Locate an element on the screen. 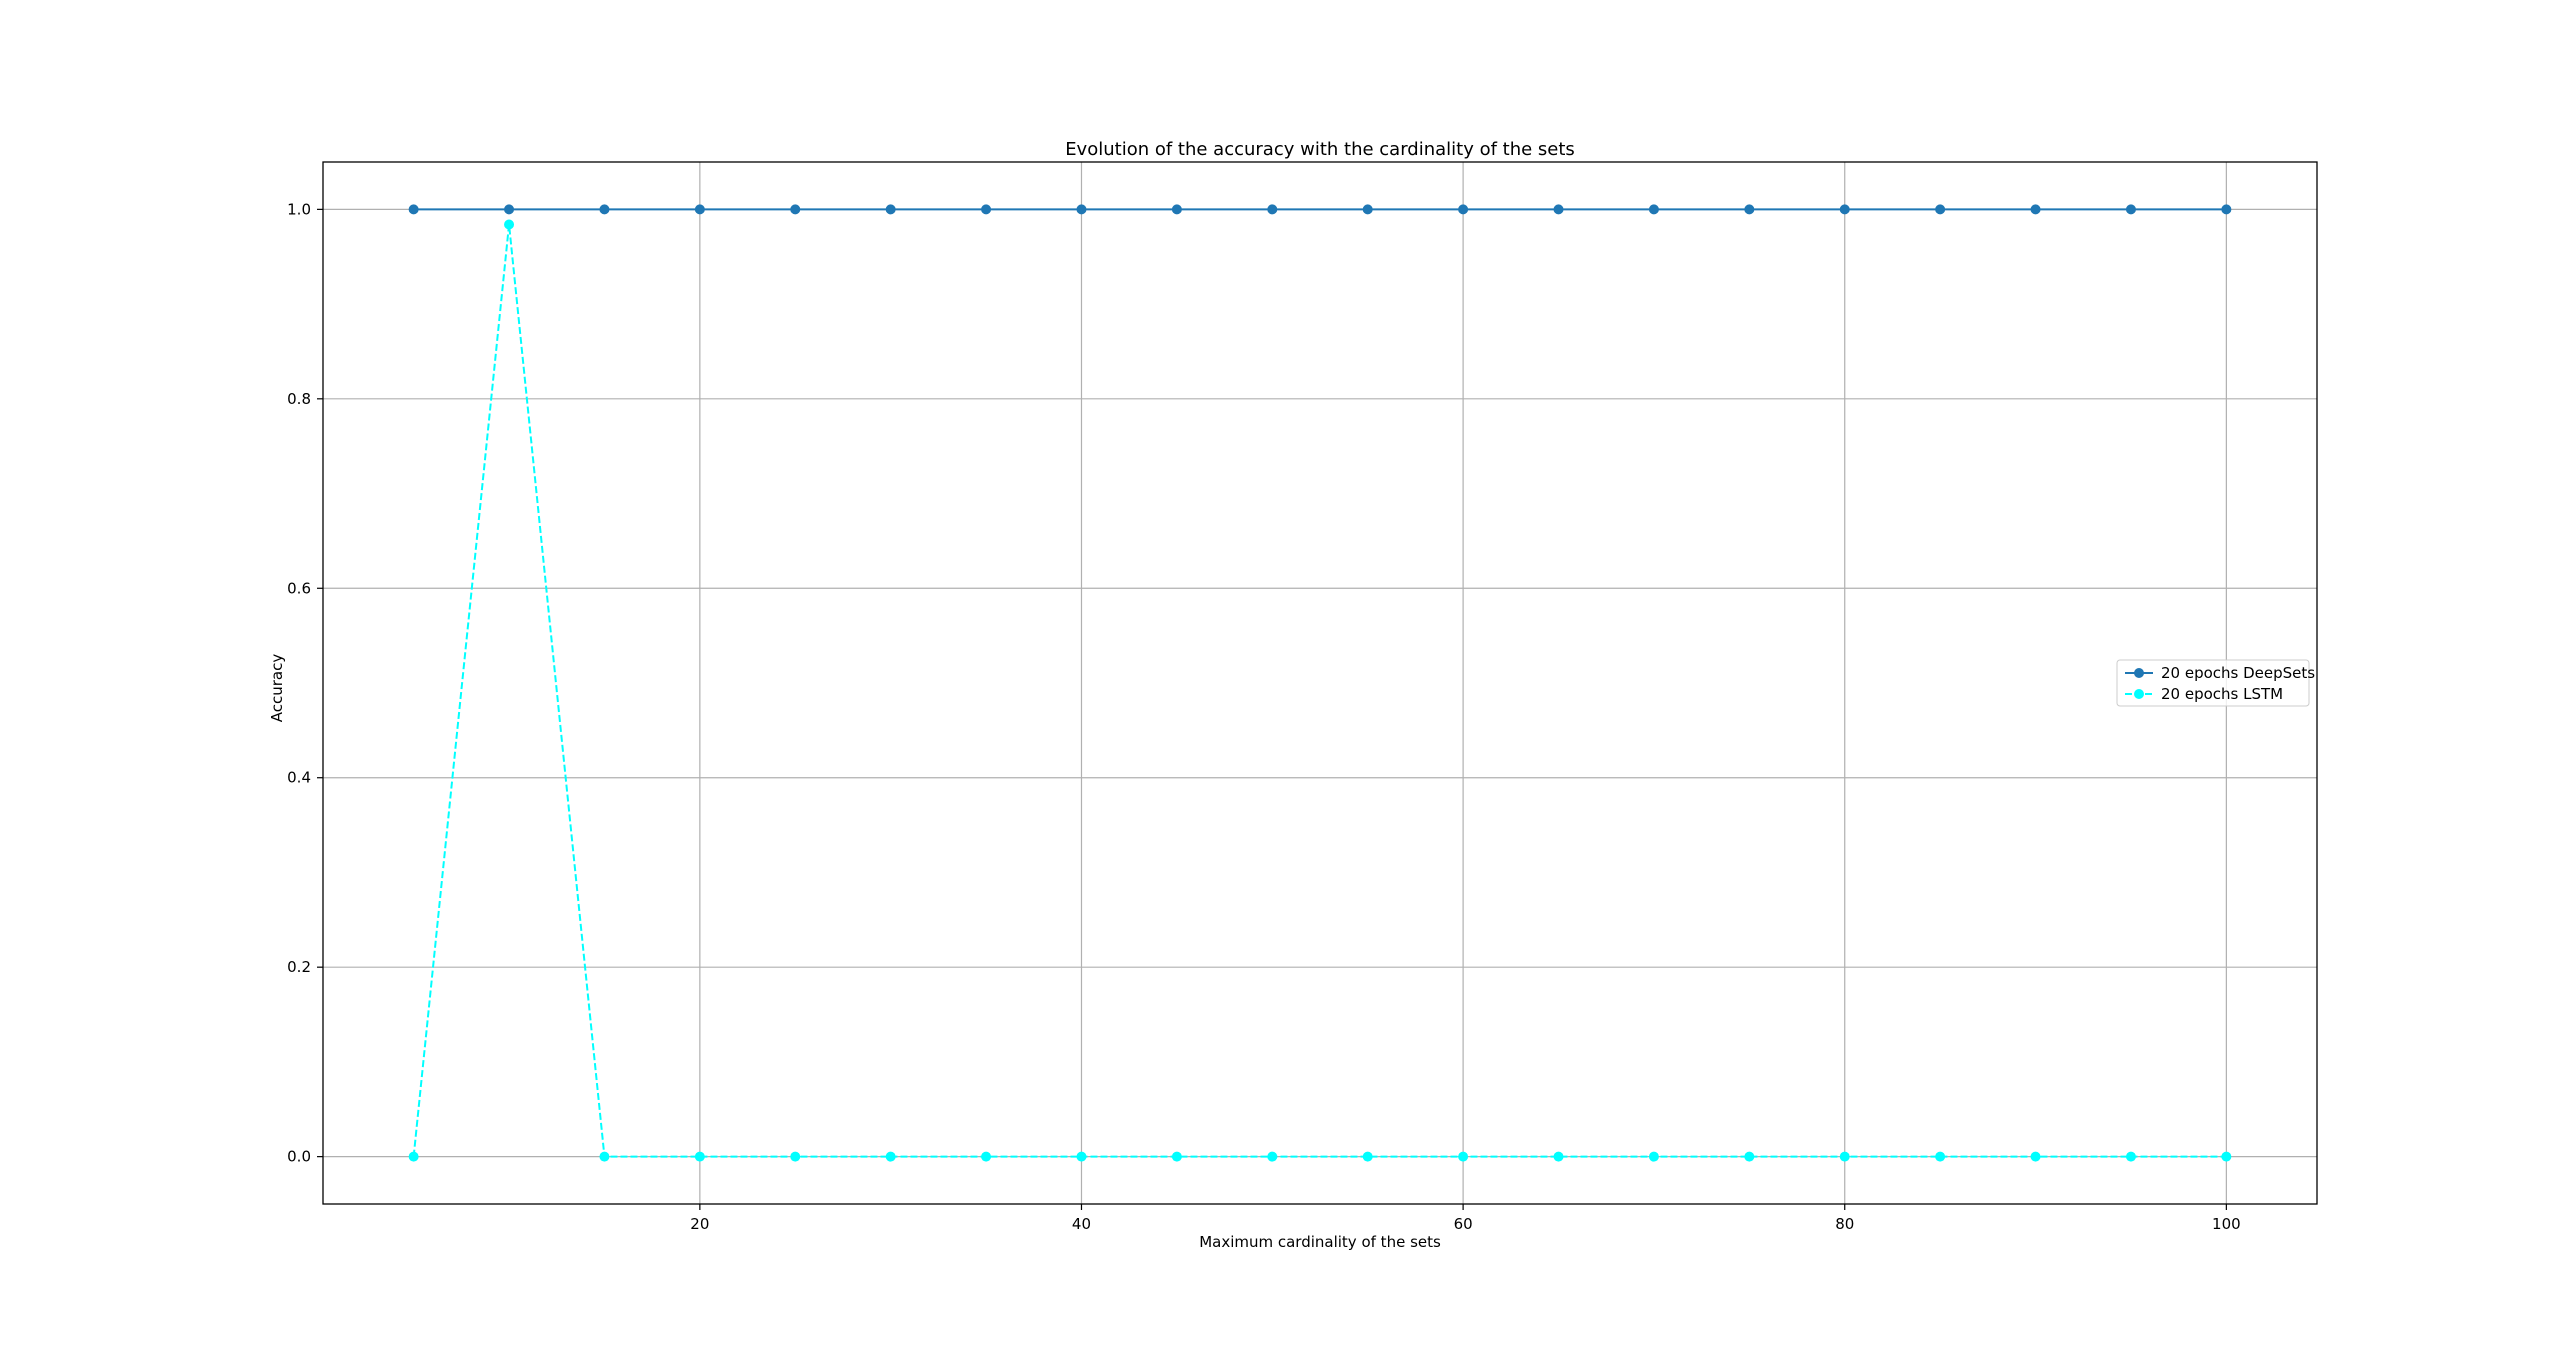 Image resolution: width=2560 pixels, height=1345 pixels. legend-box is located at coordinates (2213, 683).